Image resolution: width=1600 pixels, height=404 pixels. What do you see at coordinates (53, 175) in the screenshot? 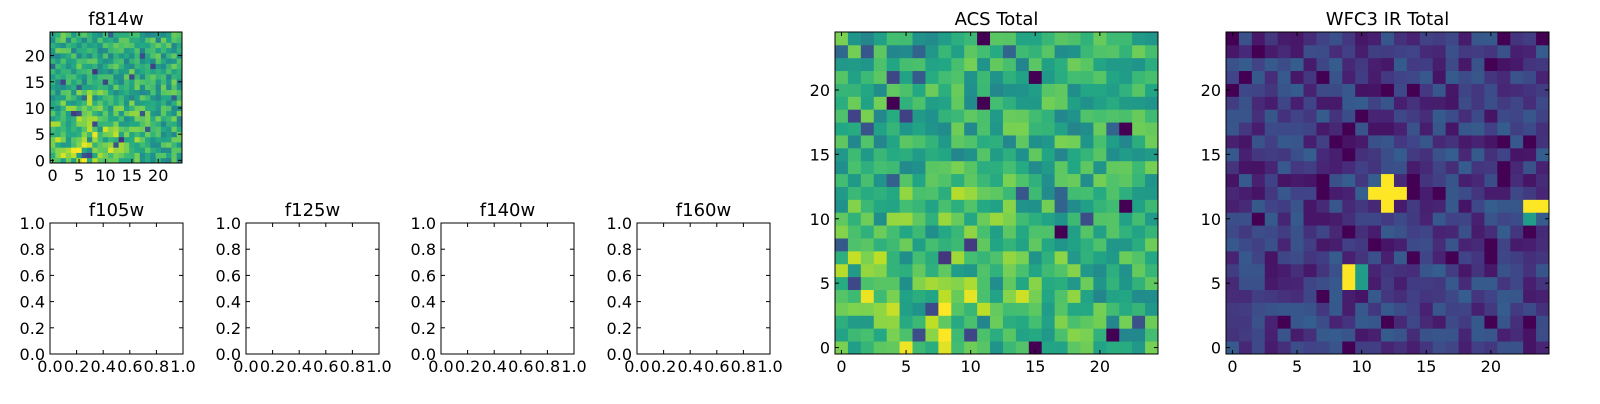
I see `x-tick-label: 0` at bounding box center [53, 175].